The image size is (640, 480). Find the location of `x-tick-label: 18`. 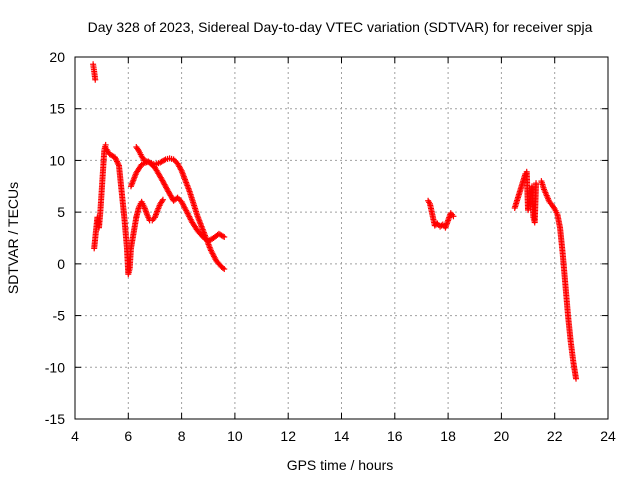

x-tick-label: 18 is located at coordinates (448, 436).